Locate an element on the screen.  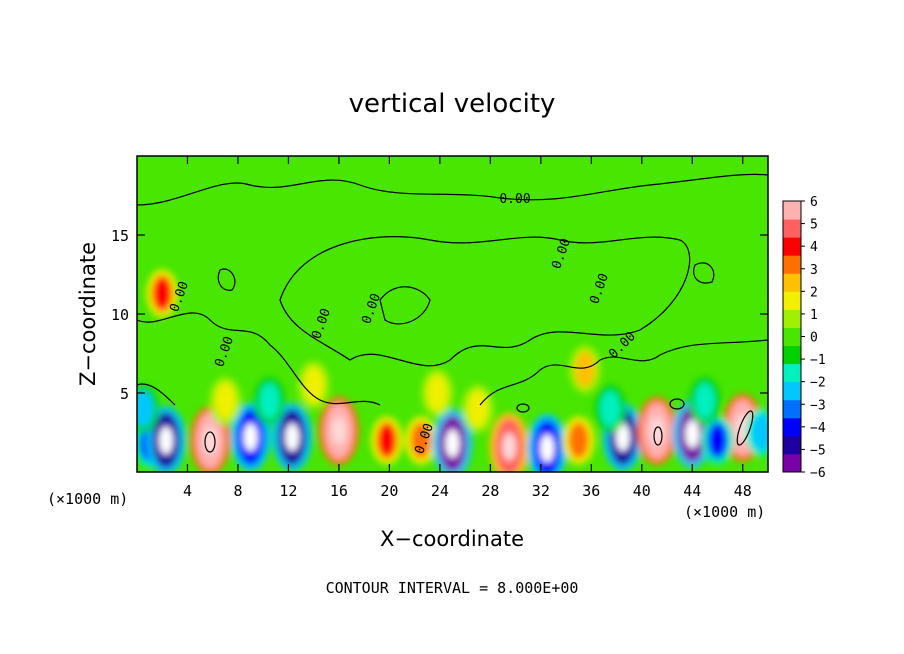
contour-label: 0.00 is located at coordinates (514, 199).